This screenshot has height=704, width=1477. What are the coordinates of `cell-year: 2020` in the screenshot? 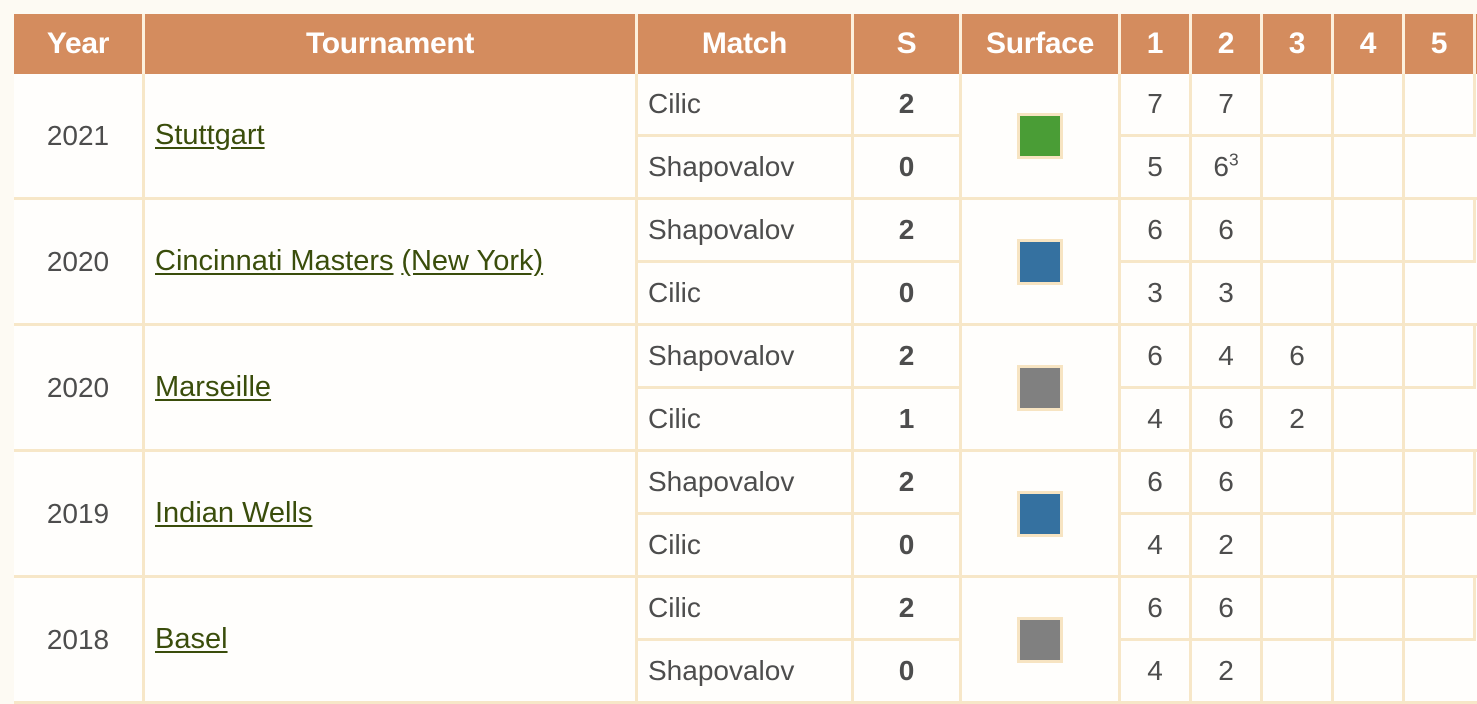 It's located at (79, 263).